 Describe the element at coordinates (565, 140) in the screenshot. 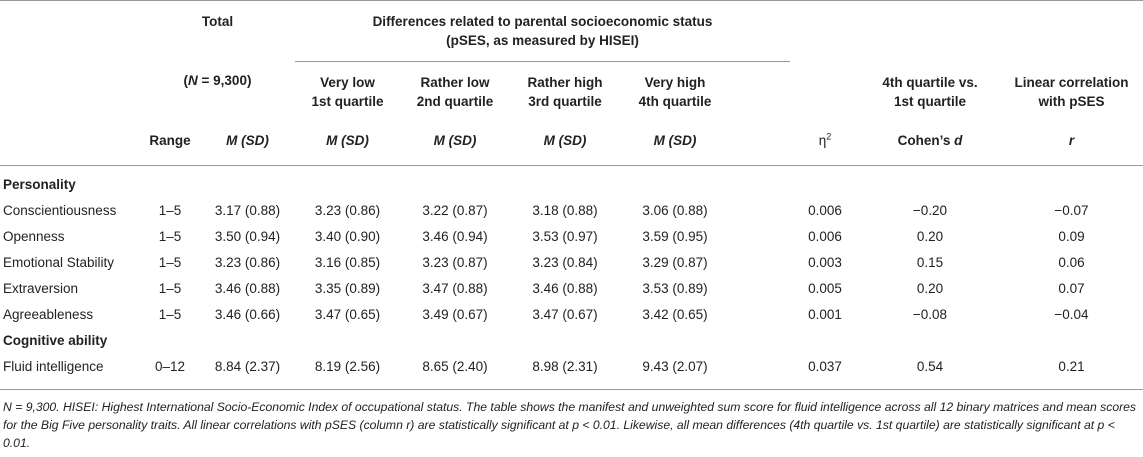

I see `q3-msd-subheader: M (SD)` at that location.